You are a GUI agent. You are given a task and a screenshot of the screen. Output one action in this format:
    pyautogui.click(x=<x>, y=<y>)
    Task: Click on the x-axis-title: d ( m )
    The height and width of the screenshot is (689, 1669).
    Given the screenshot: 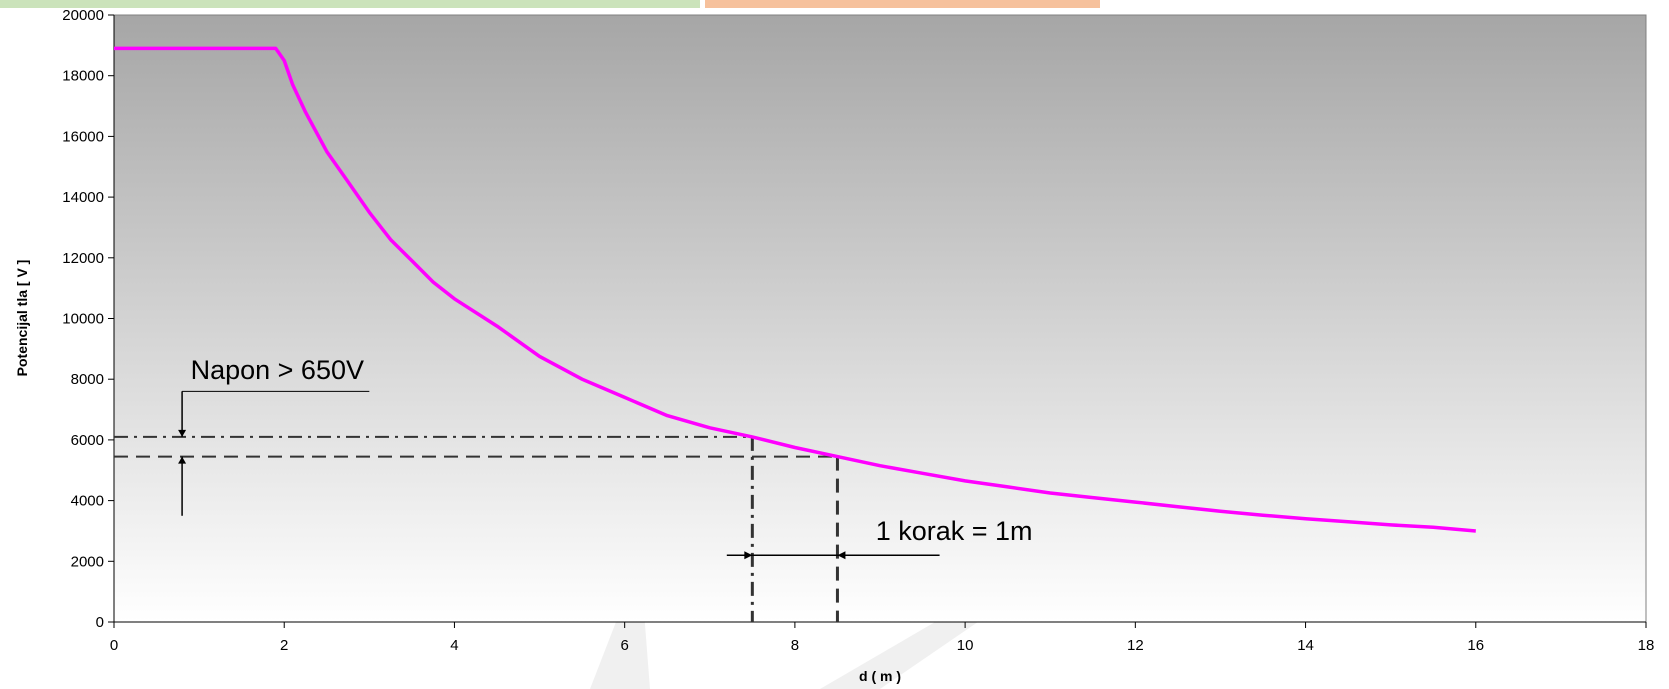 What is the action you would take?
    pyautogui.click(x=880, y=676)
    